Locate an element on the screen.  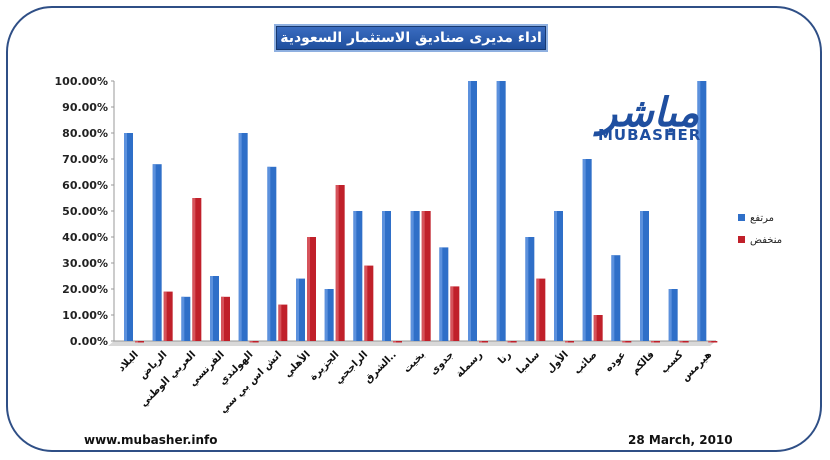
category-label: كسب is located at coordinates (672, 362).